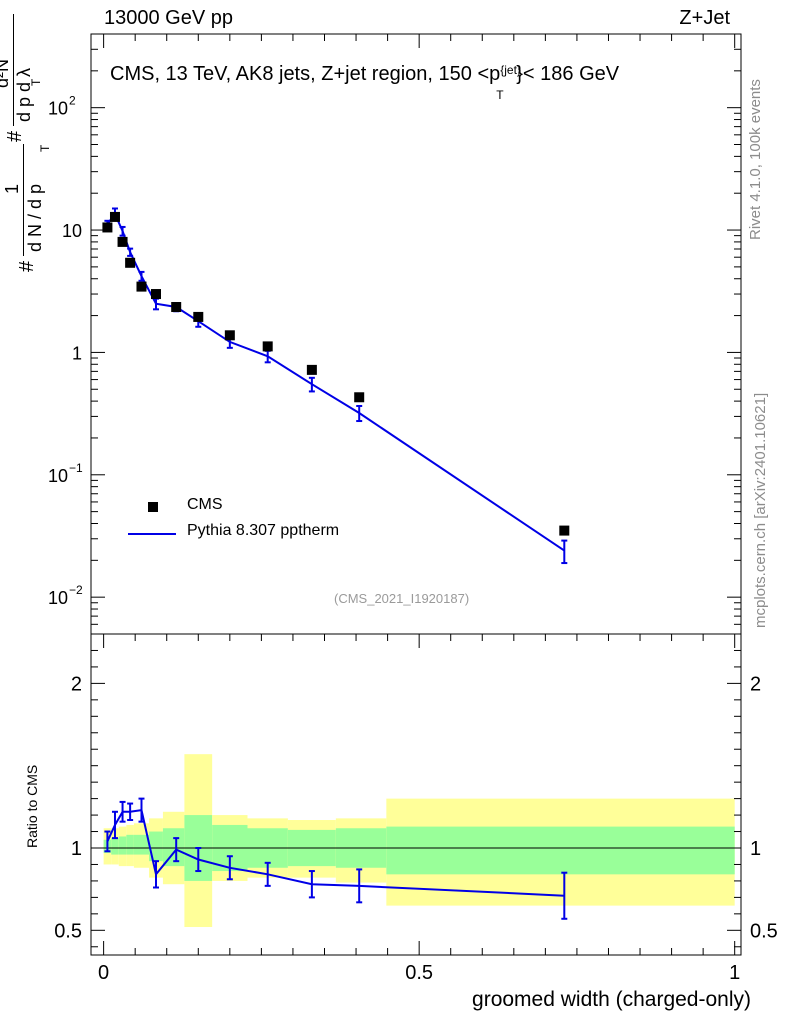  I want to click on rivet-version-label: Rivet 4.1.0, 100k events, so click(755, 159).